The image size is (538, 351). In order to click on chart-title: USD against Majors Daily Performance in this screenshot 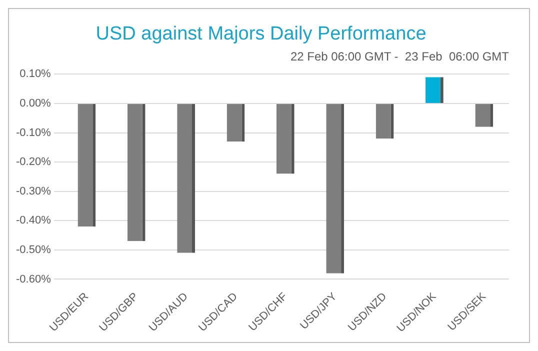, I will do `click(261, 34)`.